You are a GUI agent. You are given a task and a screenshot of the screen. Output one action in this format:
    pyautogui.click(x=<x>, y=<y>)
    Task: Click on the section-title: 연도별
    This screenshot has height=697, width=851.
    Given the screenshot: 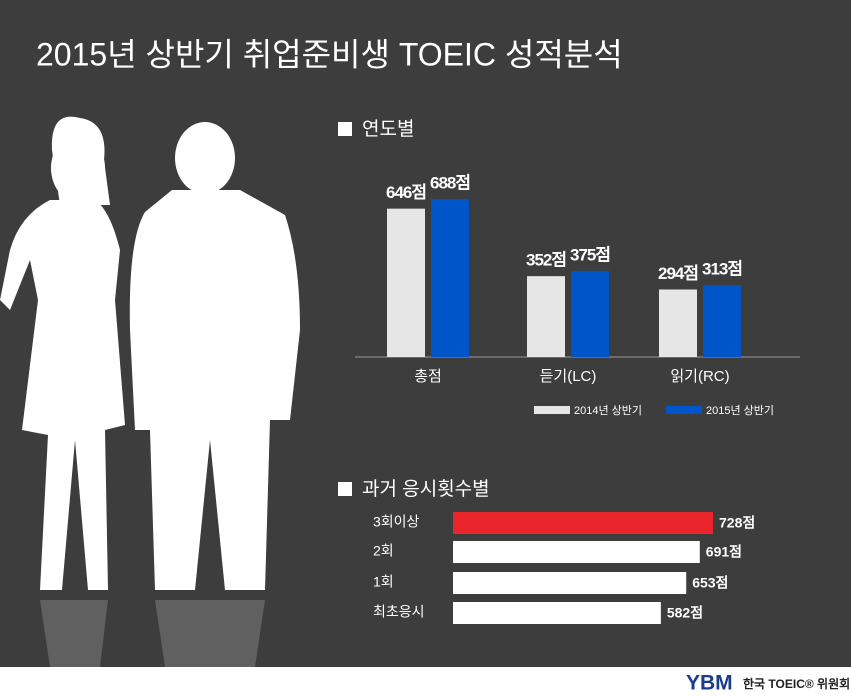 What is the action you would take?
    pyautogui.click(x=388, y=129)
    